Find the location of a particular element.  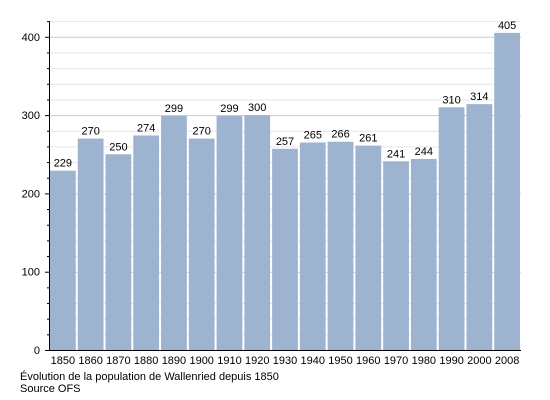

bar-value-label: 265 is located at coordinates (313, 136).